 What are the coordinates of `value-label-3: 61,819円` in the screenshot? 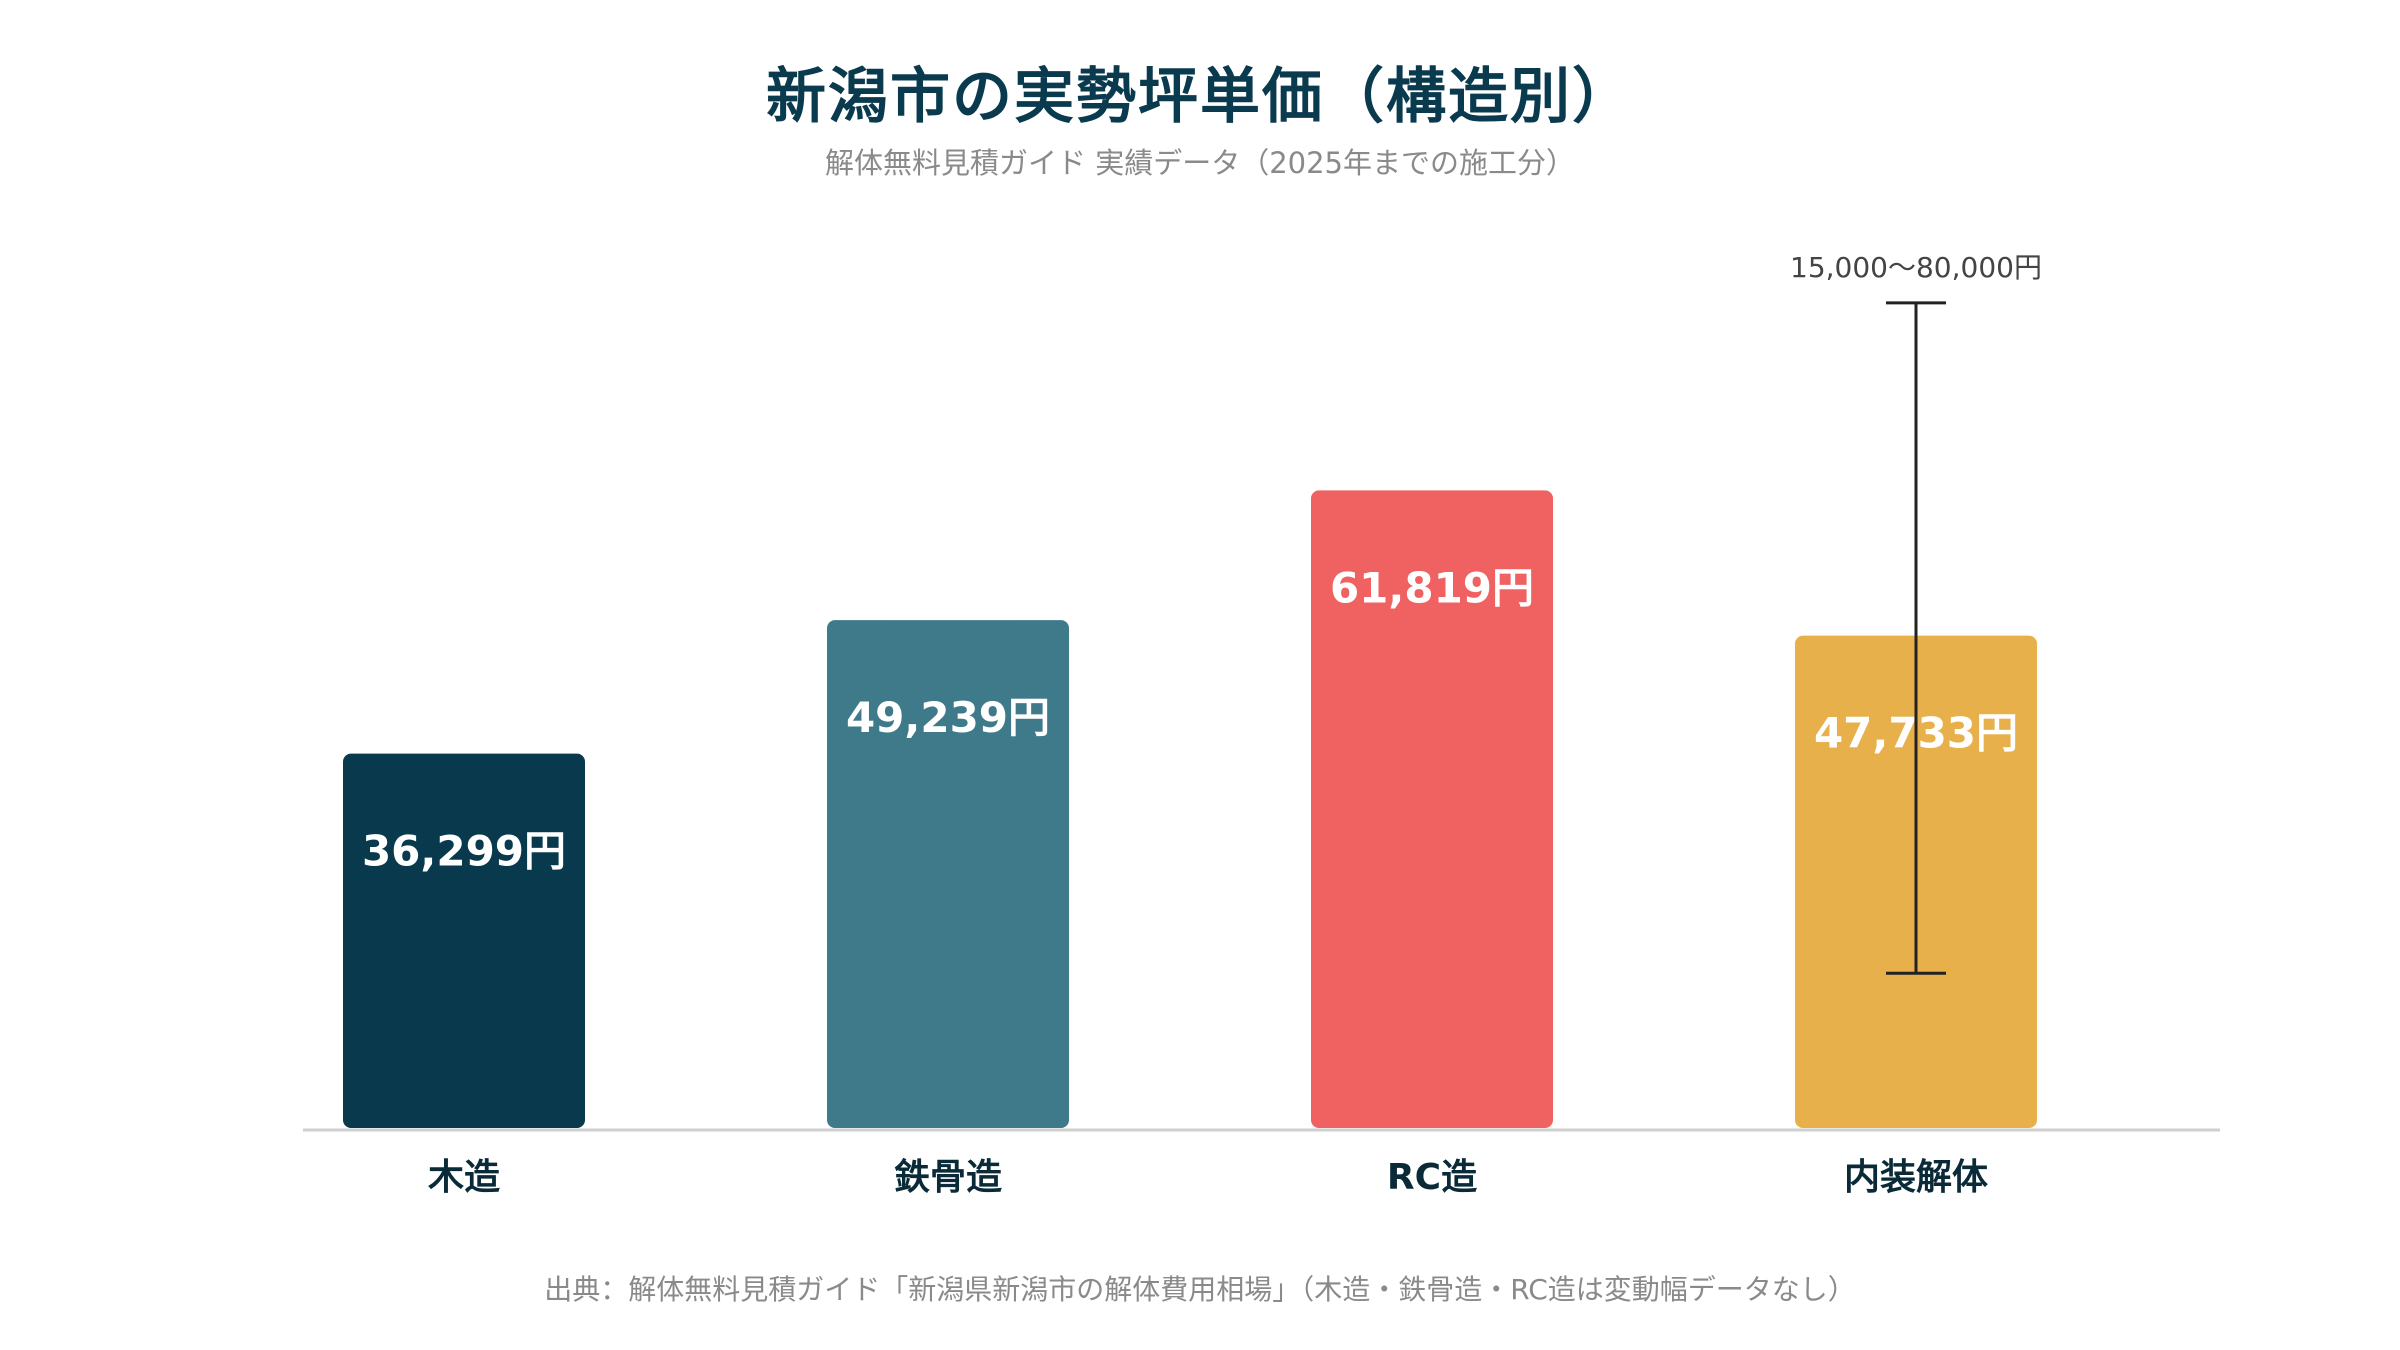 It's located at (1432, 587).